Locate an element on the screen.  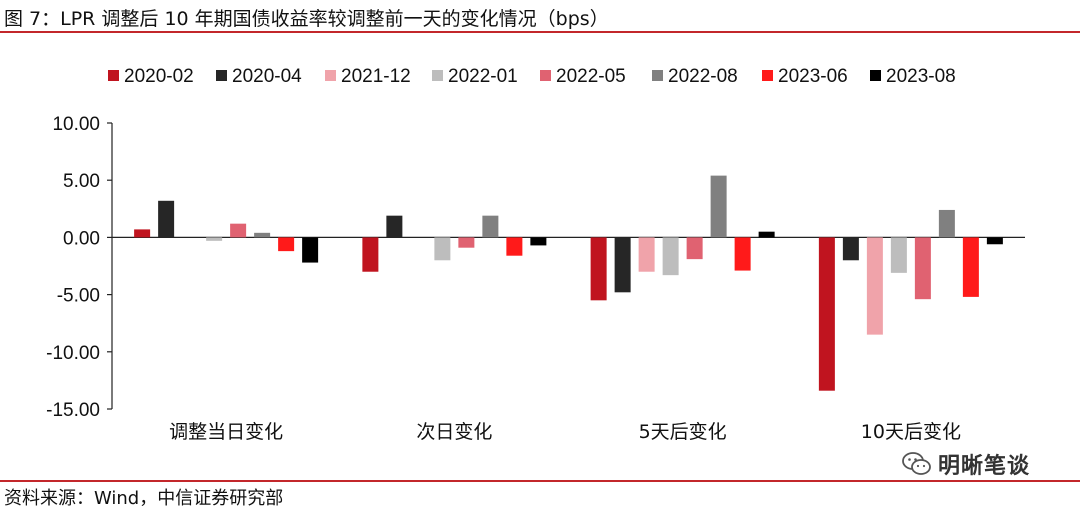
legend-label-2020-02: 2020-02 is located at coordinates (159, 76).